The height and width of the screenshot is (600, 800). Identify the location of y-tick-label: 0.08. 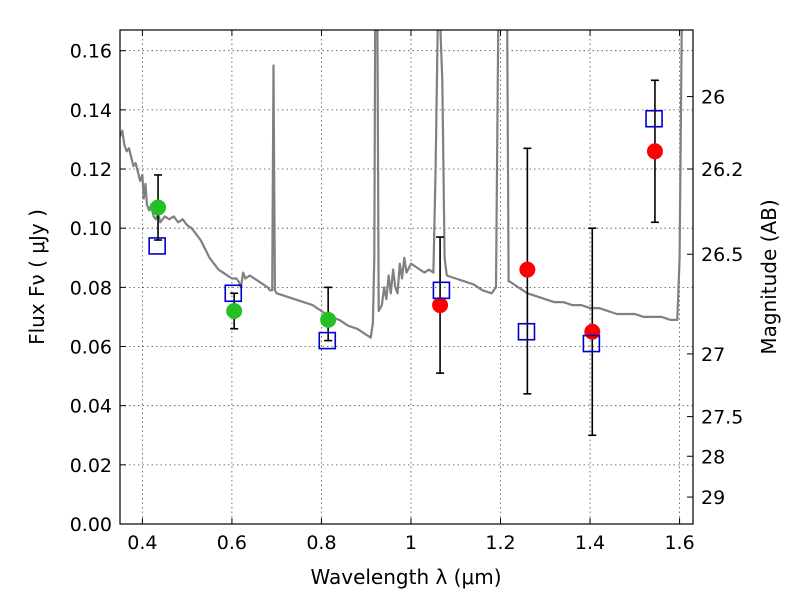
(91, 288).